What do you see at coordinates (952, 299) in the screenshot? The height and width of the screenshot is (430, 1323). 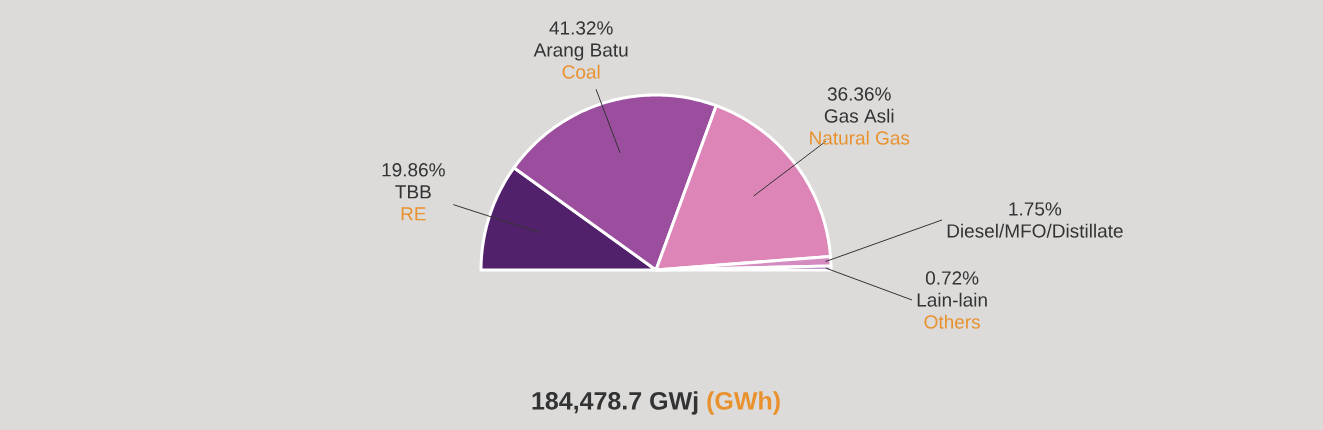 I see `slice-label: Lain-lain` at bounding box center [952, 299].